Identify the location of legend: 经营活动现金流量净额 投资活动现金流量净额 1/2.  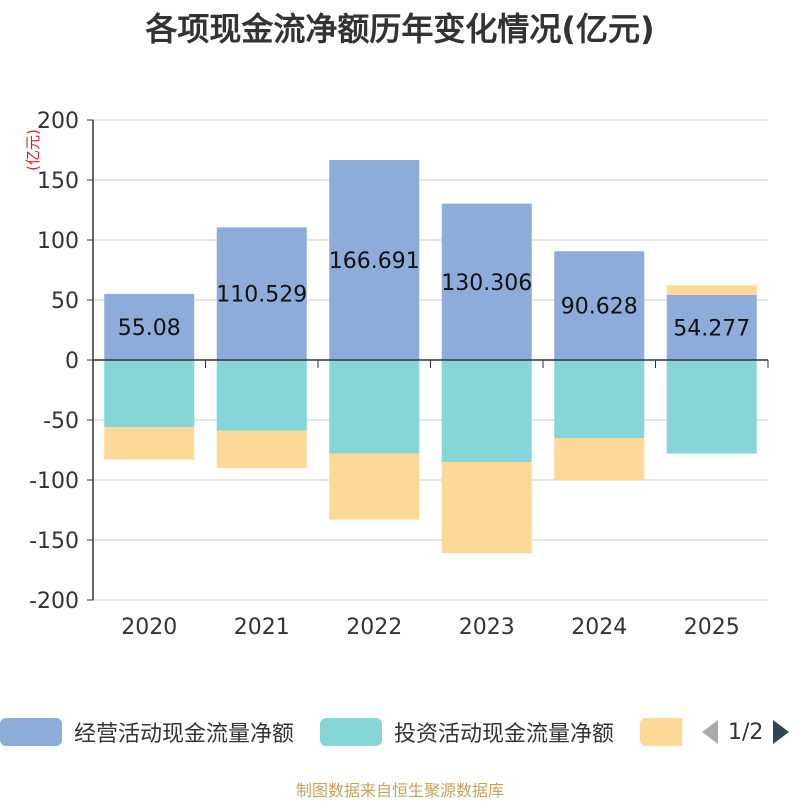
(400, 732).